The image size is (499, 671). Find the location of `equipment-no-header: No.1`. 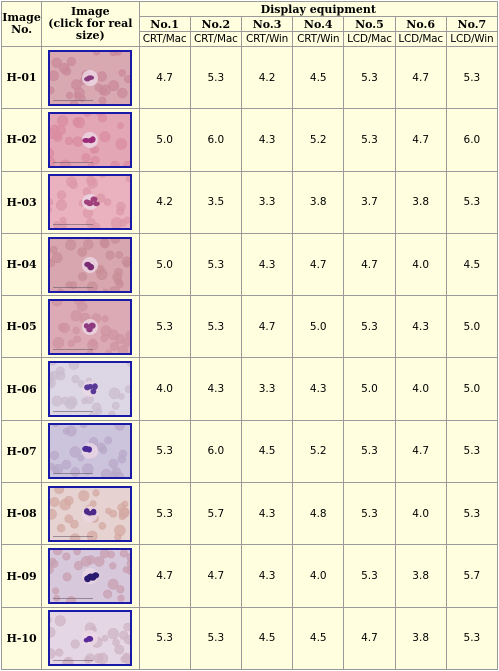

equipment-no-header: No.1 is located at coordinates (164, 24).